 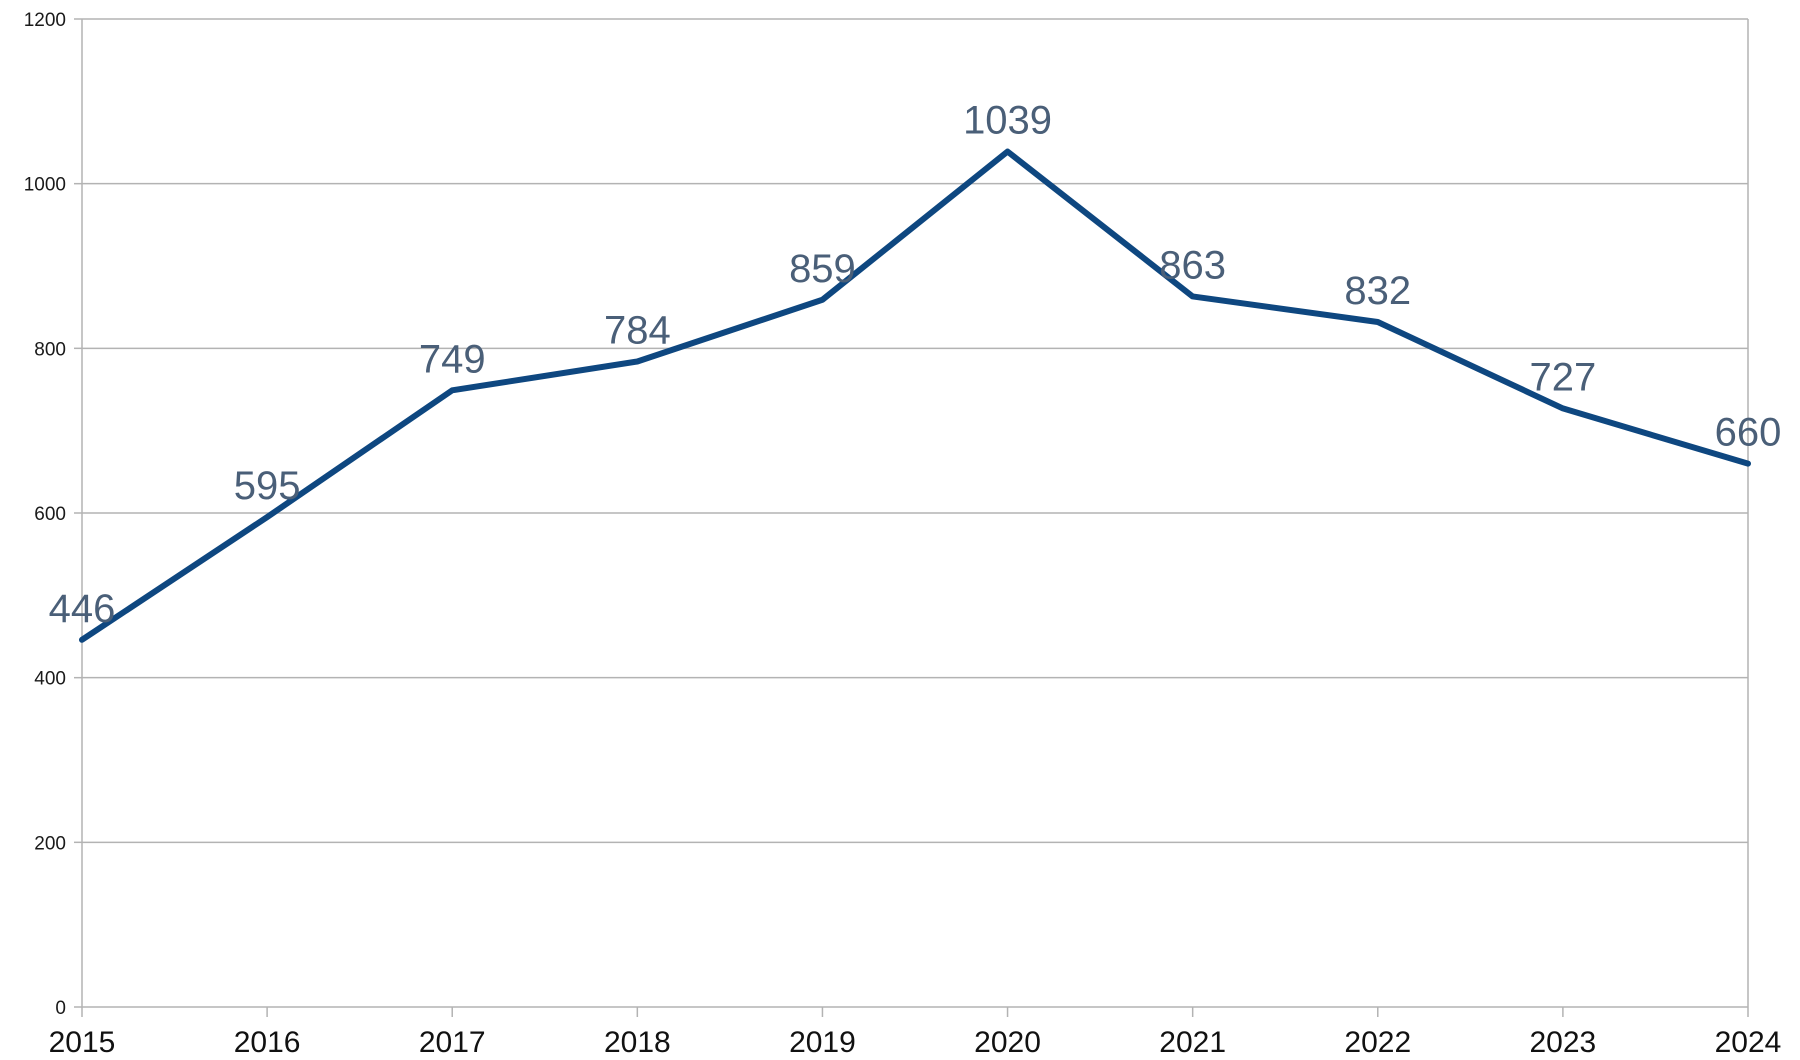 I want to click on data-label: 660, so click(x=1748, y=433).